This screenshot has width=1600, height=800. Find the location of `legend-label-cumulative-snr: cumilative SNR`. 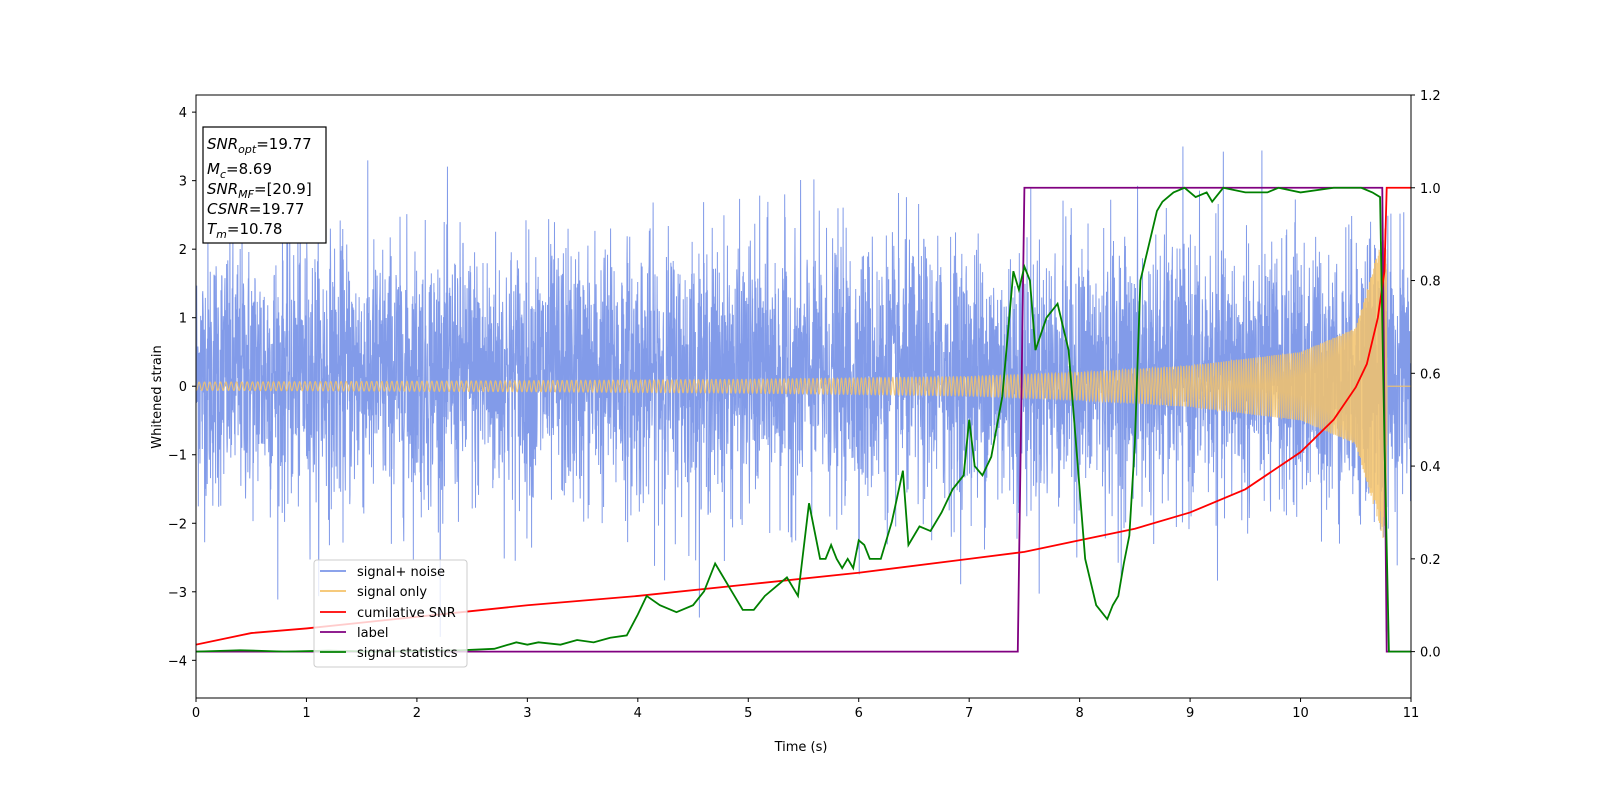

legend-label-cumulative-snr: cumilative SNR is located at coordinates (406, 613).